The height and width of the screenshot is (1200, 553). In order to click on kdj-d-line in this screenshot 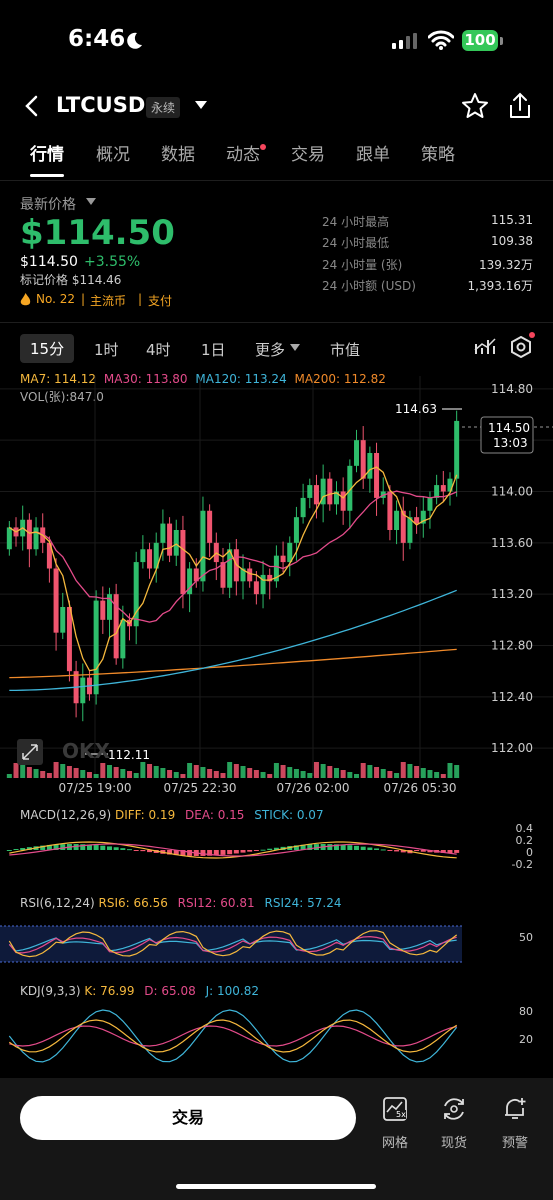, I will do `click(233, 1036)`.